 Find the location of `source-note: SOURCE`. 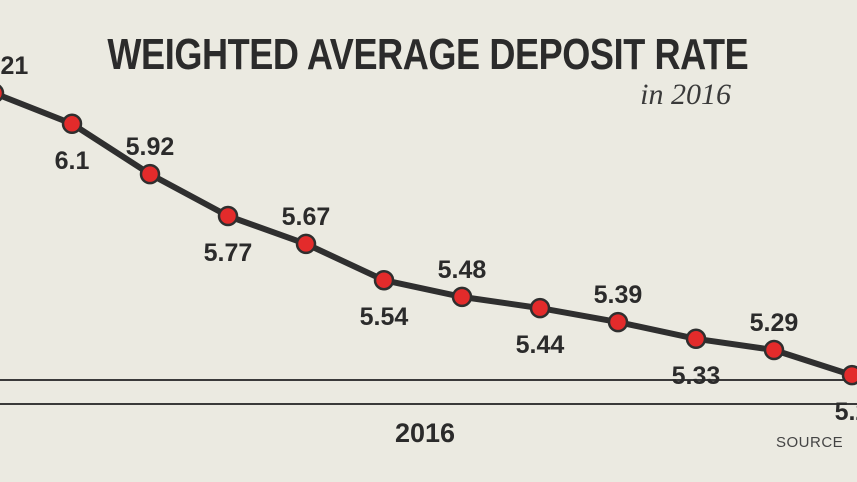

source-note: SOURCE is located at coordinates (810, 442).